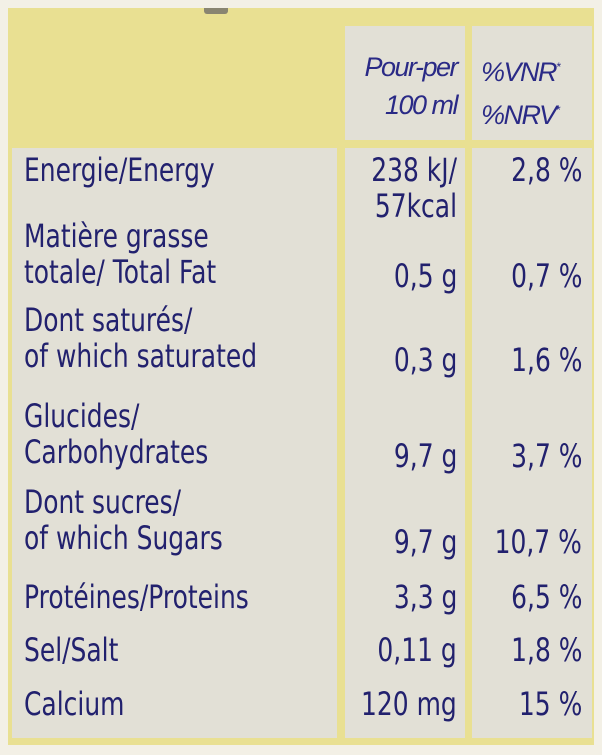 The image size is (602, 755). Describe the element at coordinates (414, 188) in the screenshot. I see `nutrient-value: 238 kJ/ 57kcal` at that location.